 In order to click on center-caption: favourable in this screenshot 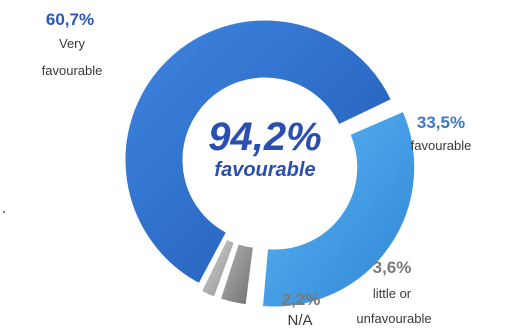, I will do `click(264, 170)`.